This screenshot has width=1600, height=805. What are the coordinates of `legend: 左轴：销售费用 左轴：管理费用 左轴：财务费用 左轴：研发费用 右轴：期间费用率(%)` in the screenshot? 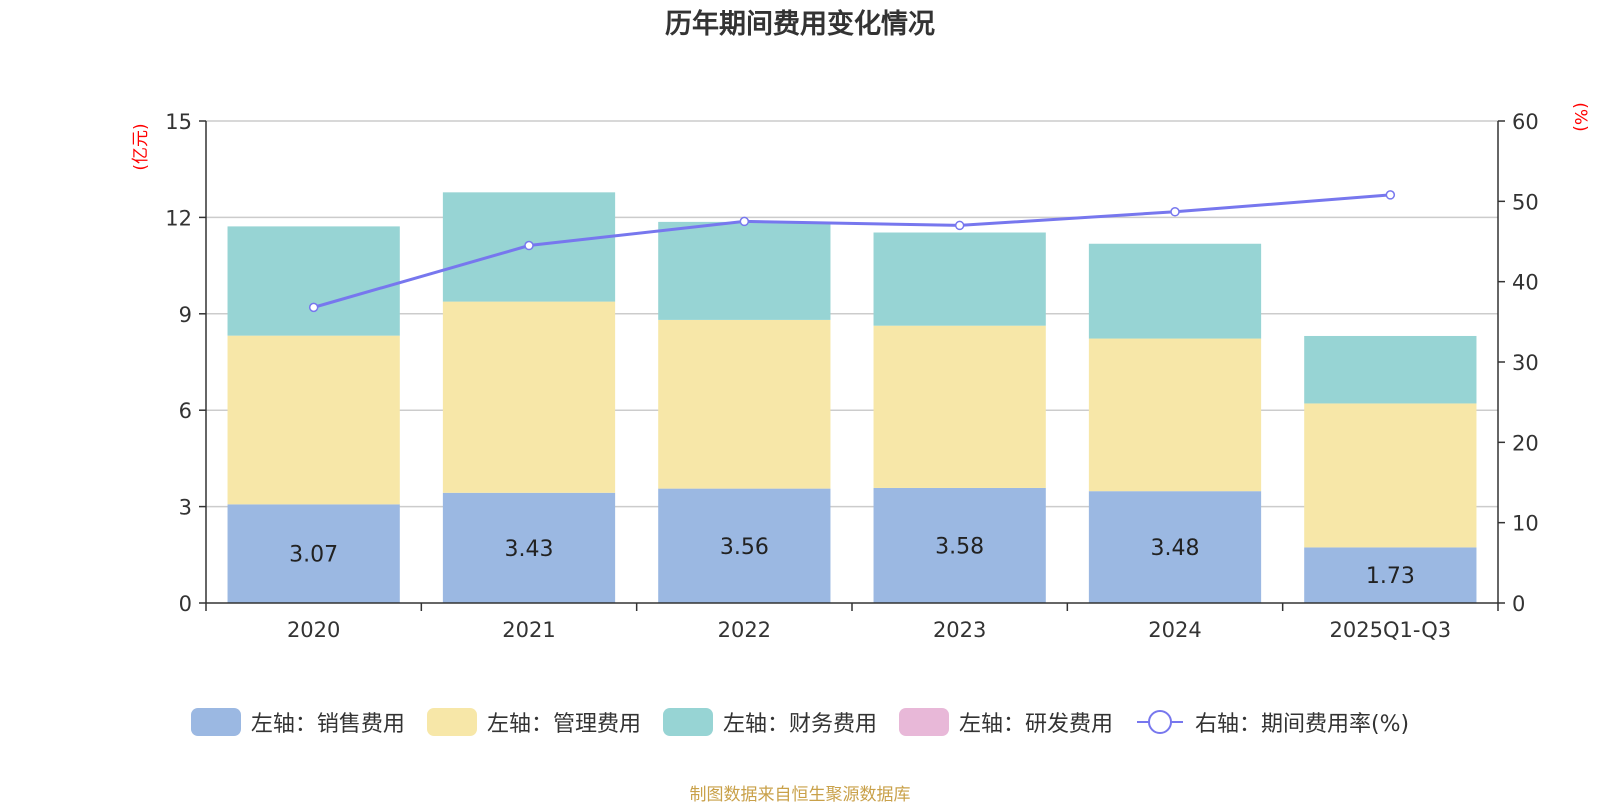 It's located at (800, 722).